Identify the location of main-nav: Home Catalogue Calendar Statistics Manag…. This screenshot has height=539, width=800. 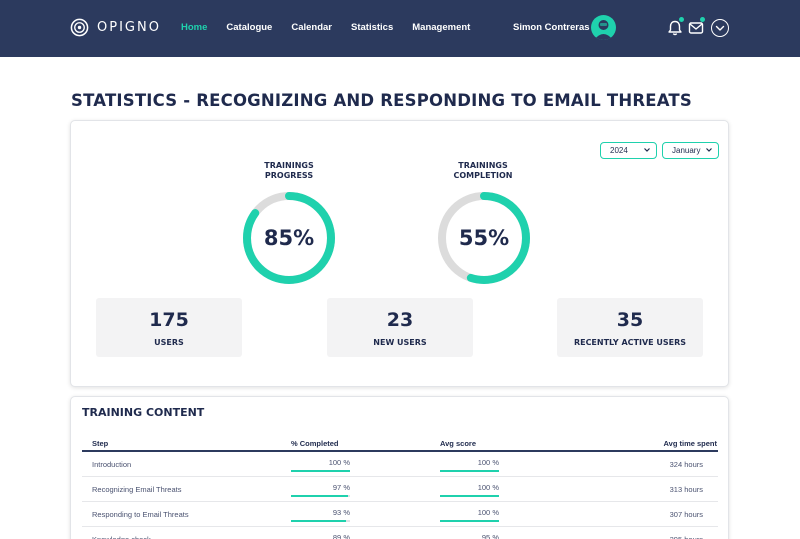
(335, 27).